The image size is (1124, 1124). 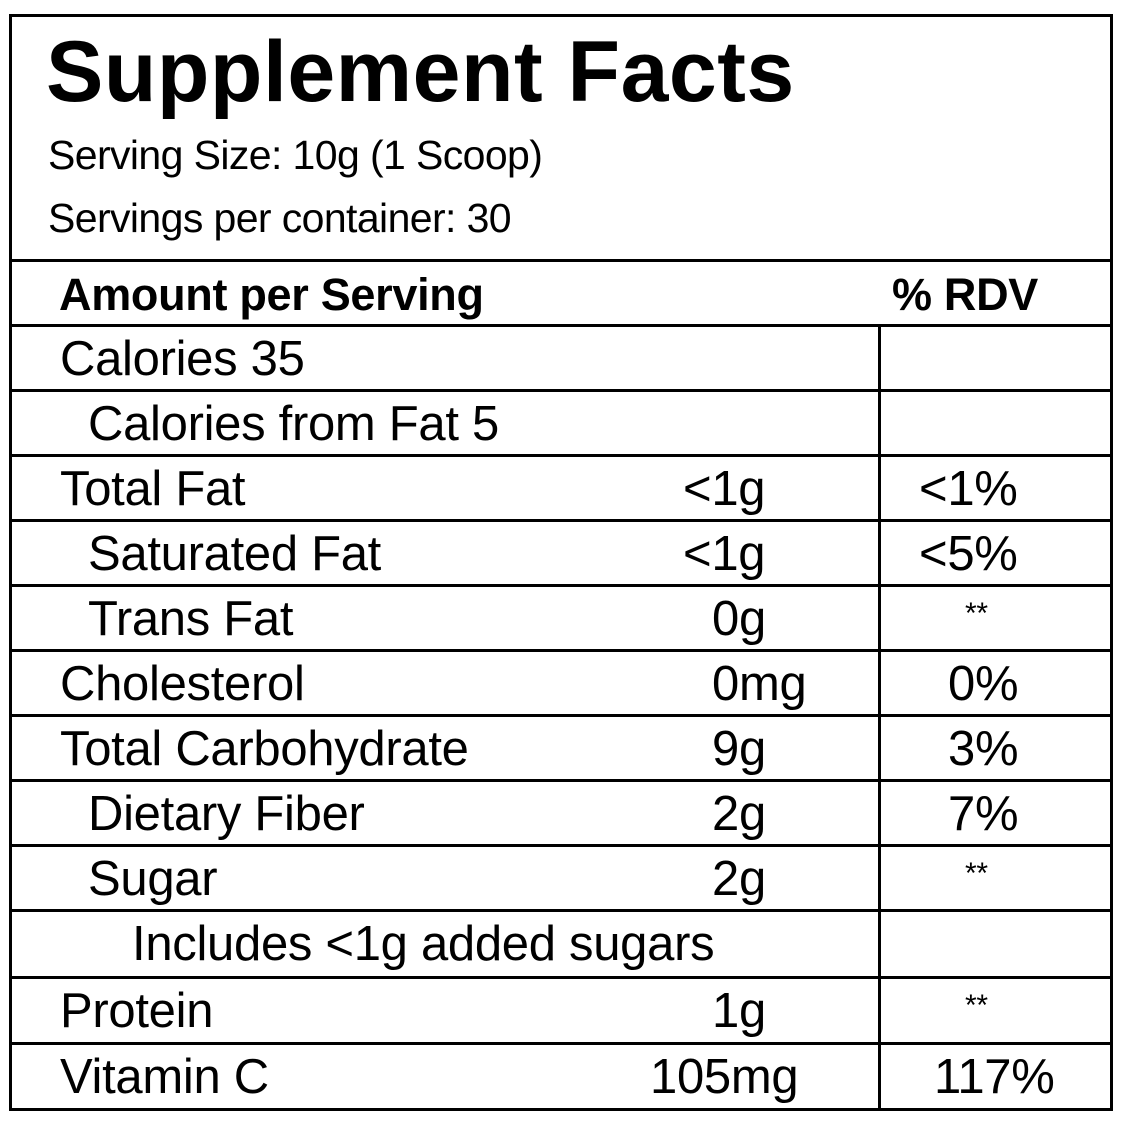 What do you see at coordinates (137, 1011) in the screenshot?
I see `nutrient-name: Protein` at bounding box center [137, 1011].